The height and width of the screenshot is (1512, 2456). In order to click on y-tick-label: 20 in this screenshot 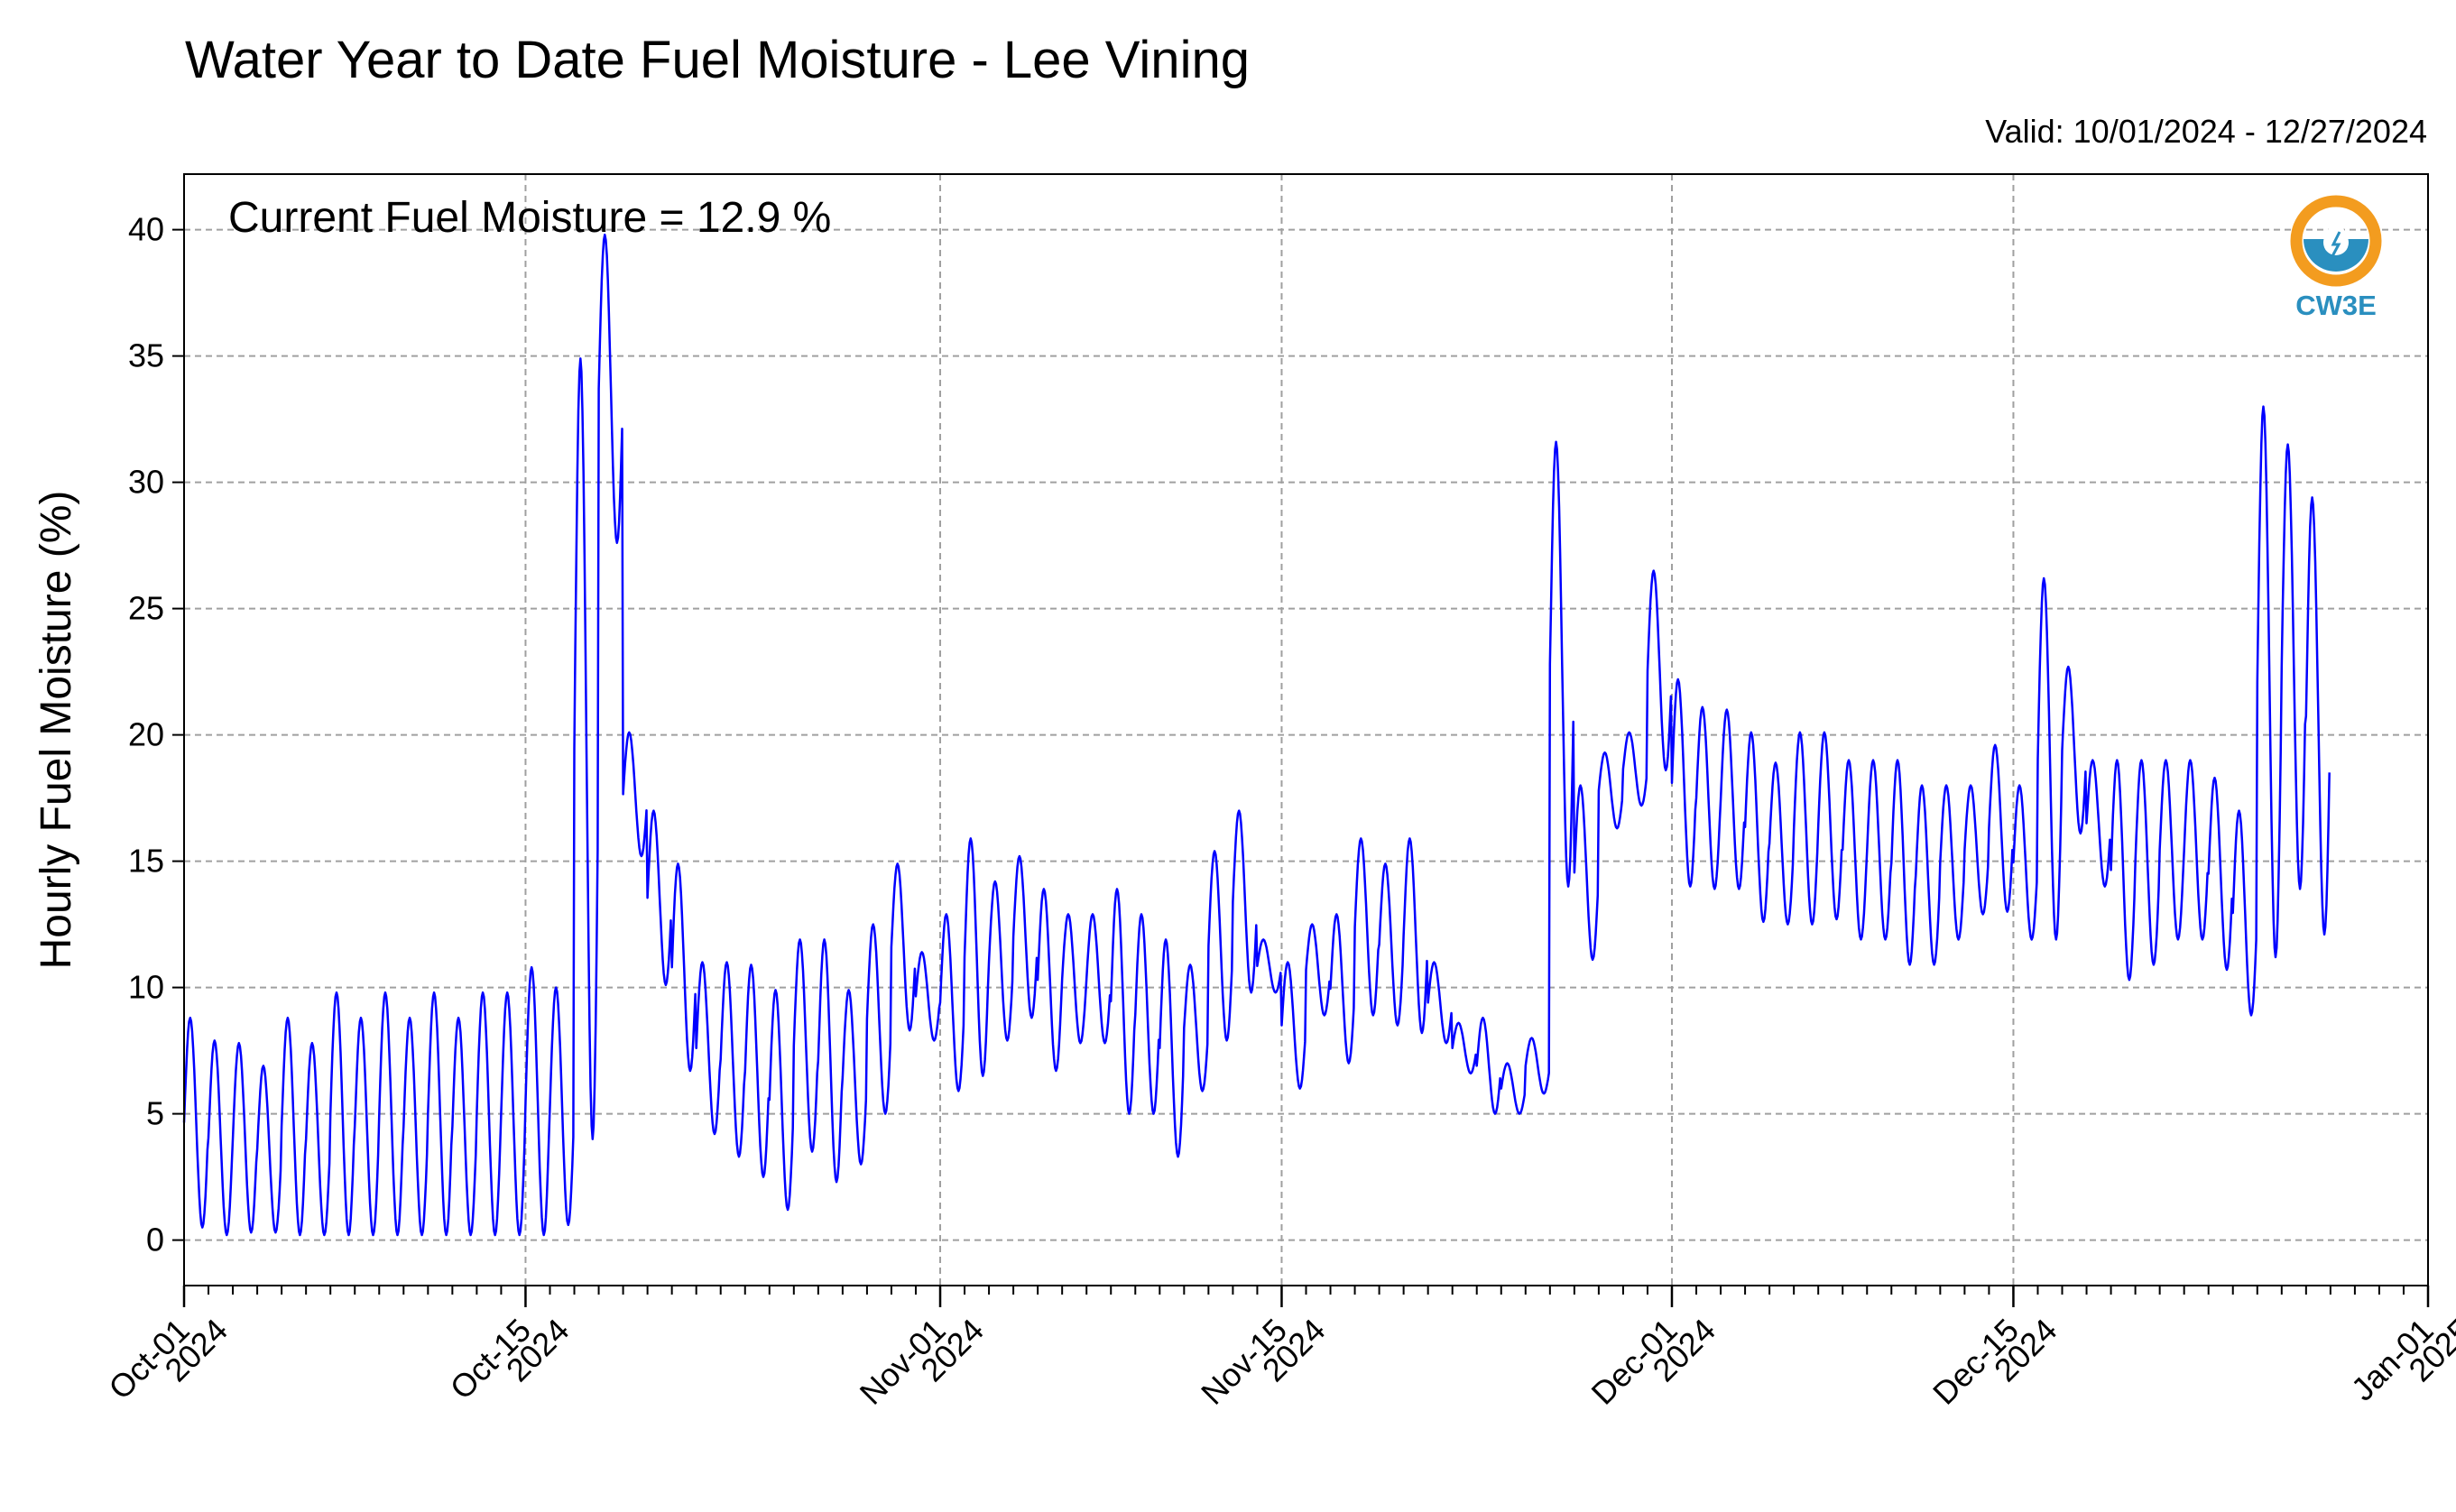, I will do `click(146, 734)`.